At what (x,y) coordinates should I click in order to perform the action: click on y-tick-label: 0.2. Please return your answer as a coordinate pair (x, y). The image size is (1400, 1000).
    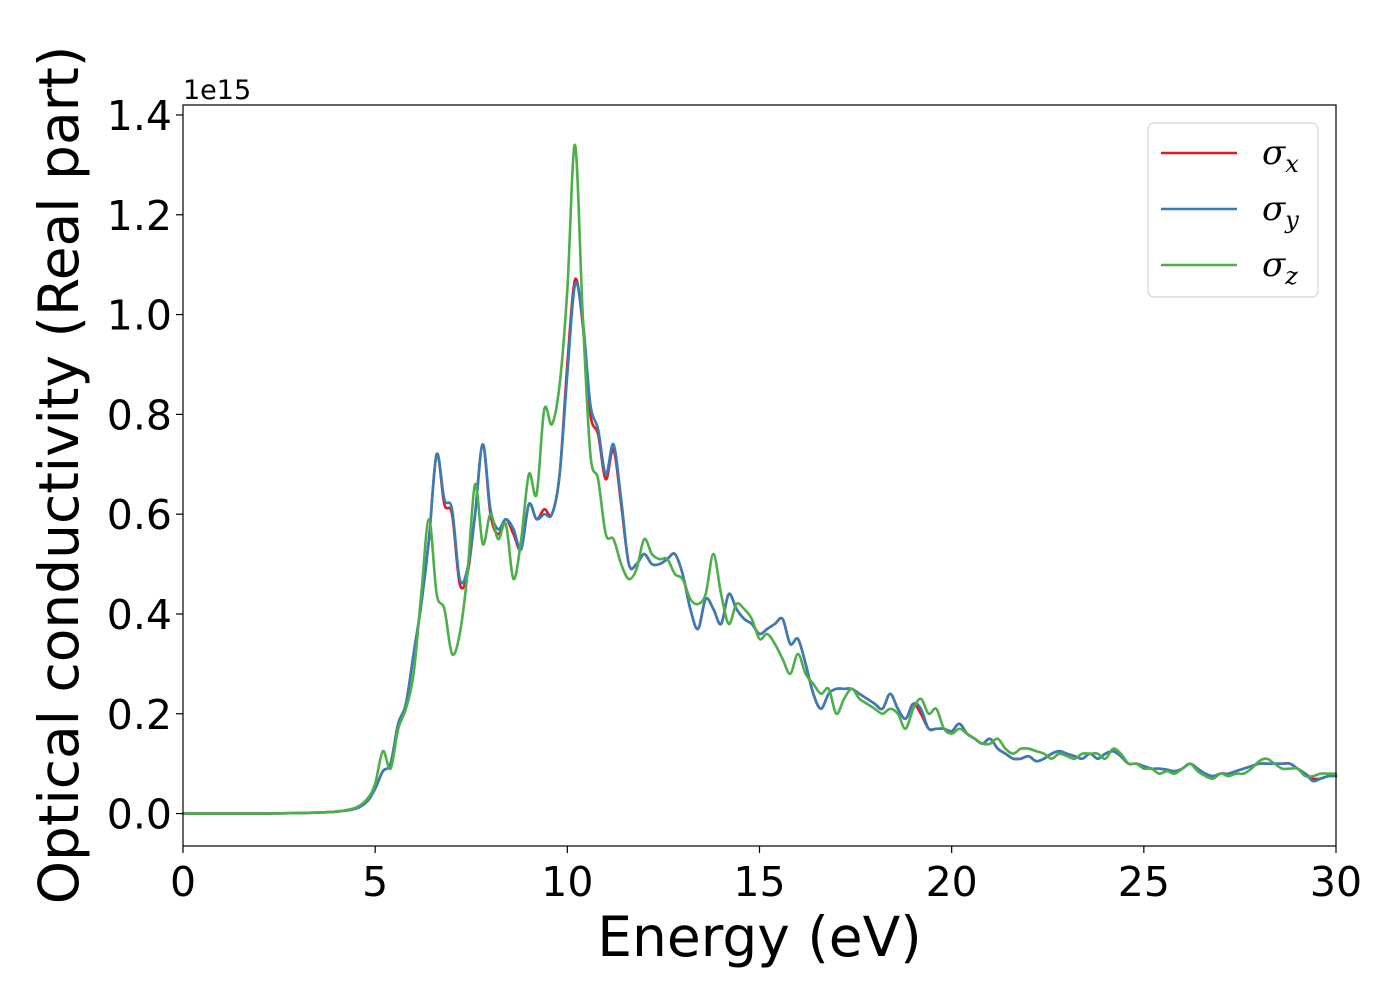
    Looking at the image, I should click on (139, 715).